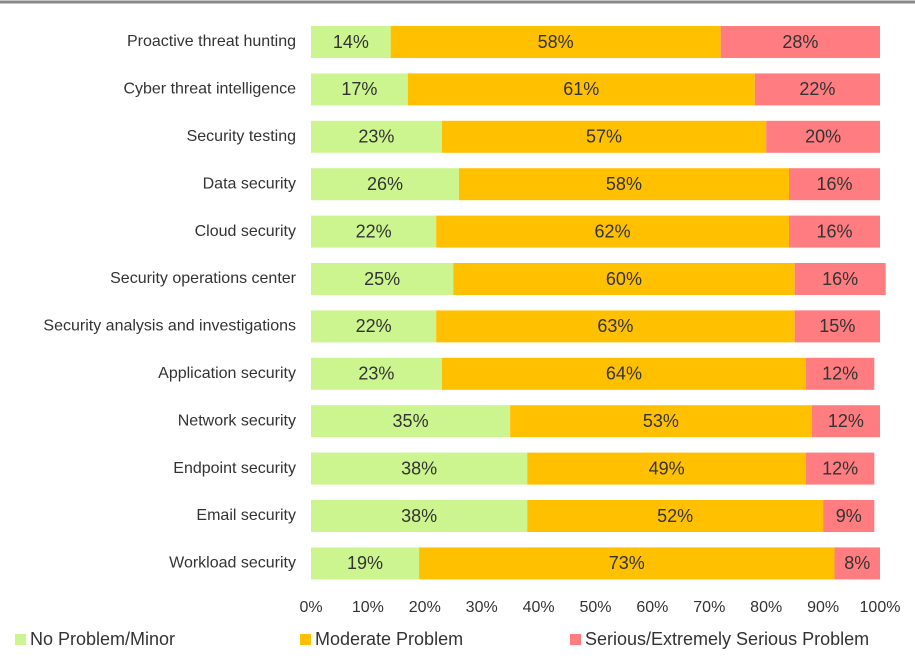 The image size is (915, 662). Describe the element at coordinates (246, 515) in the screenshot. I see `category-label: Email security` at that location.